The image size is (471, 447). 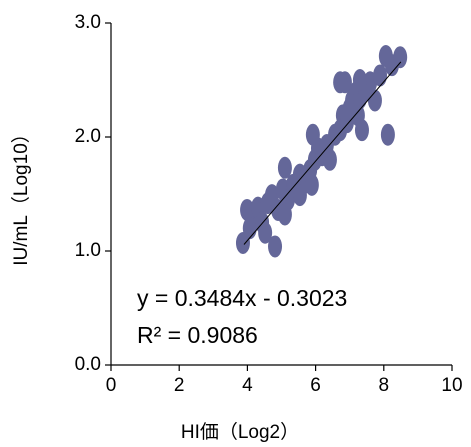 I want to click on y-tick-label: 0.0, so click(x=88, y=364).